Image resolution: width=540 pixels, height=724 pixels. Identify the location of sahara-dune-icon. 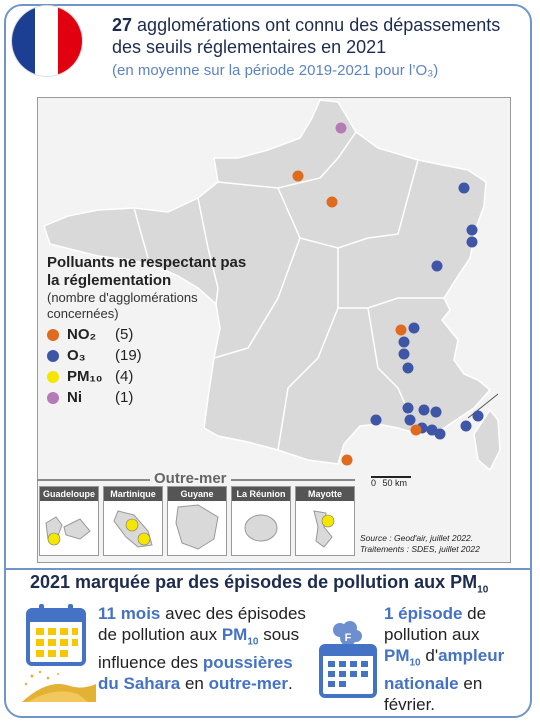
(59, 686).